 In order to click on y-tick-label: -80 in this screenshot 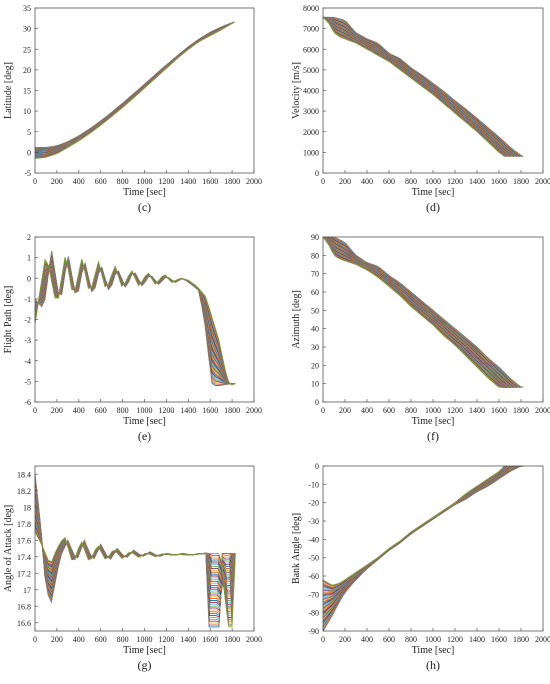, I will do `click(313, 613)`.